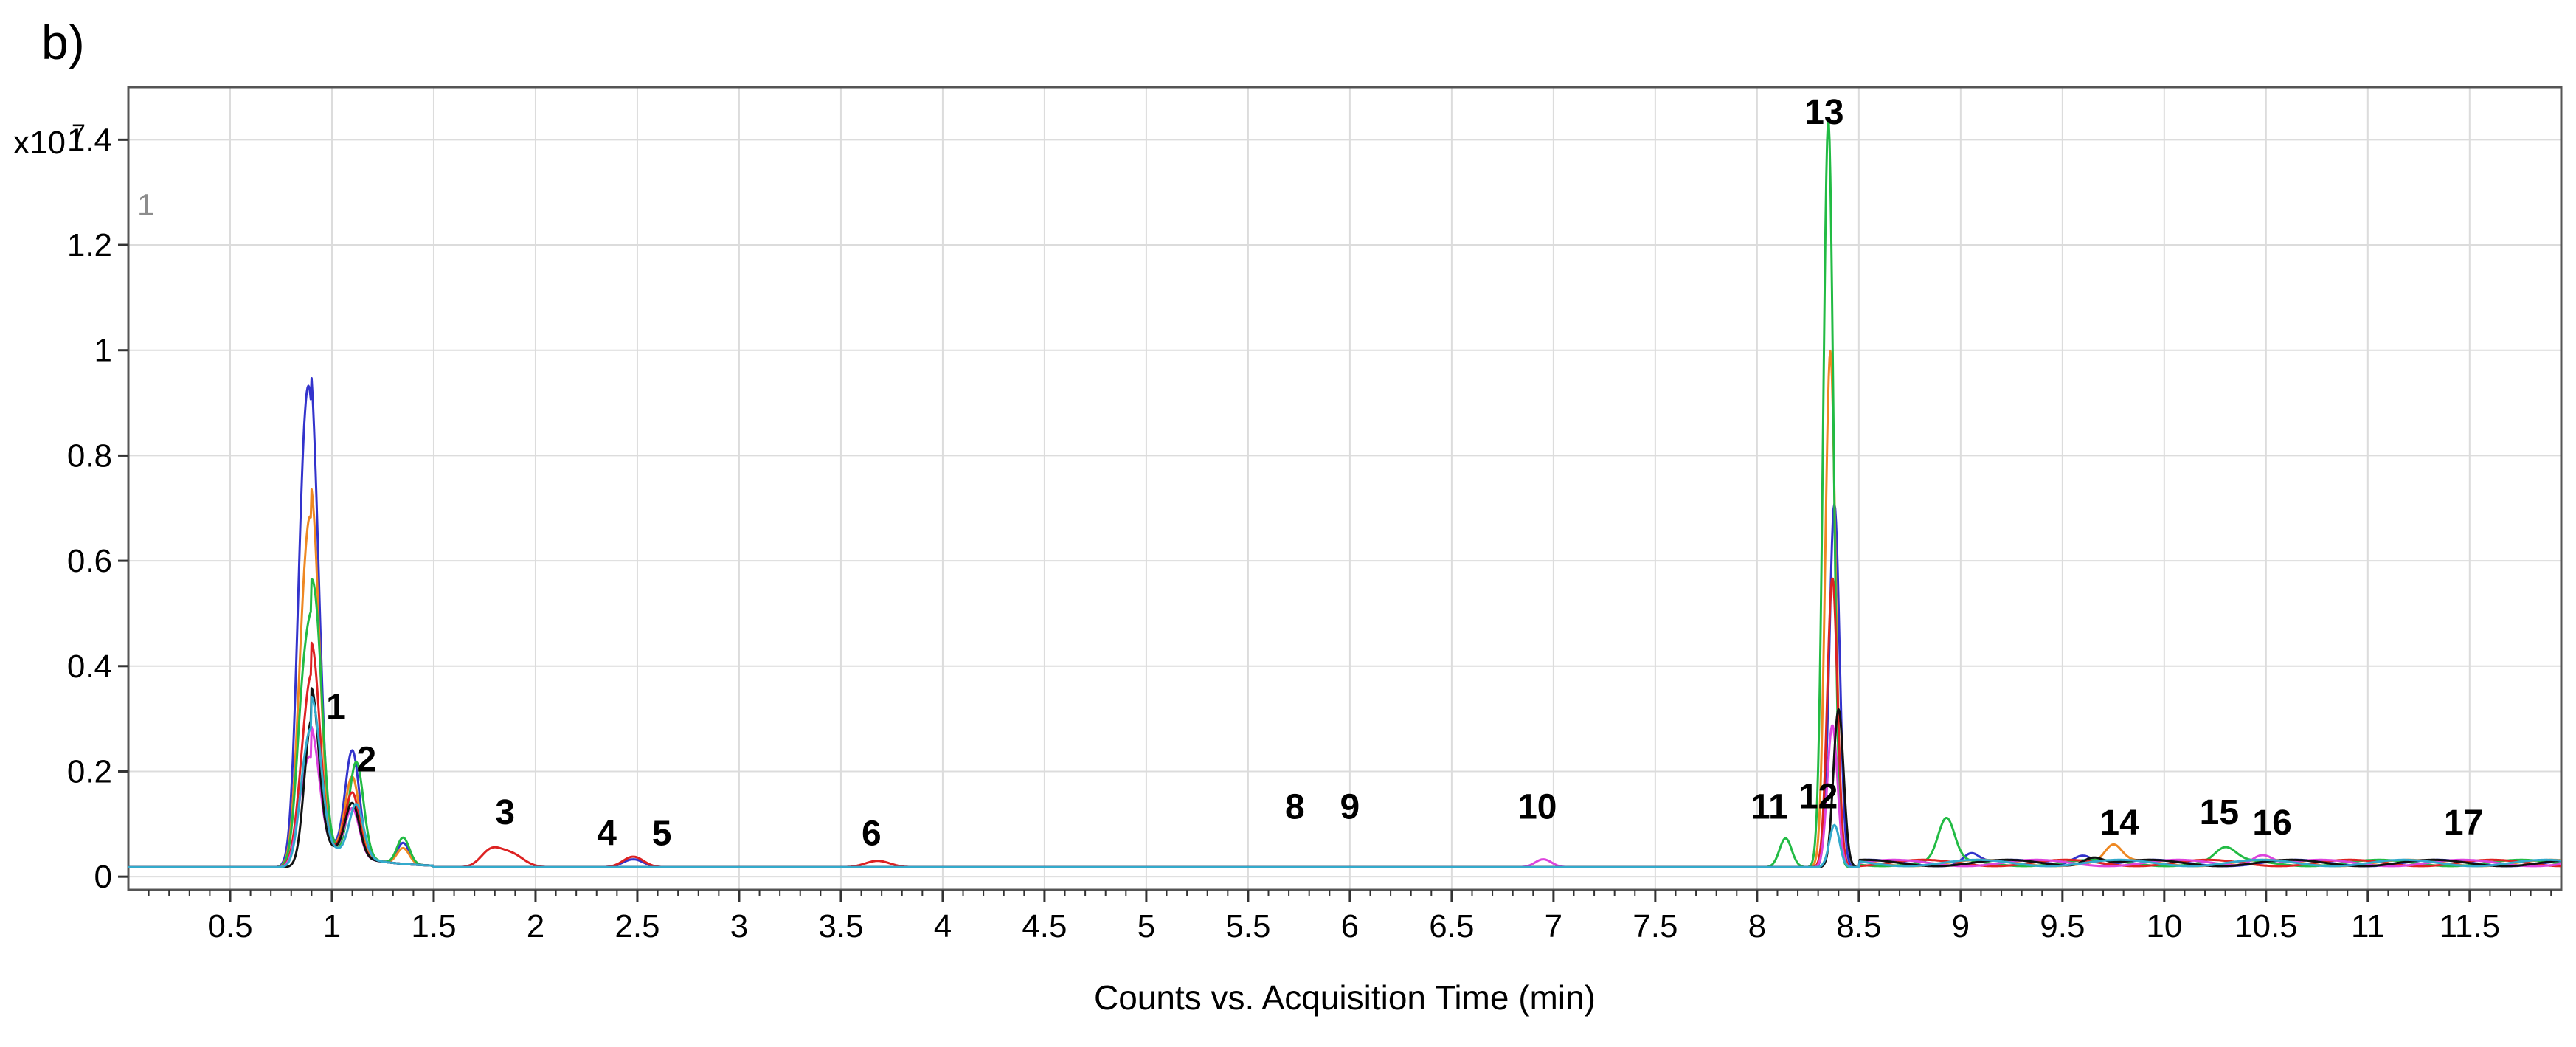  Describe the element at coordinates (336, 707) in the screenshot. I see `peak-label: 1` at that location.